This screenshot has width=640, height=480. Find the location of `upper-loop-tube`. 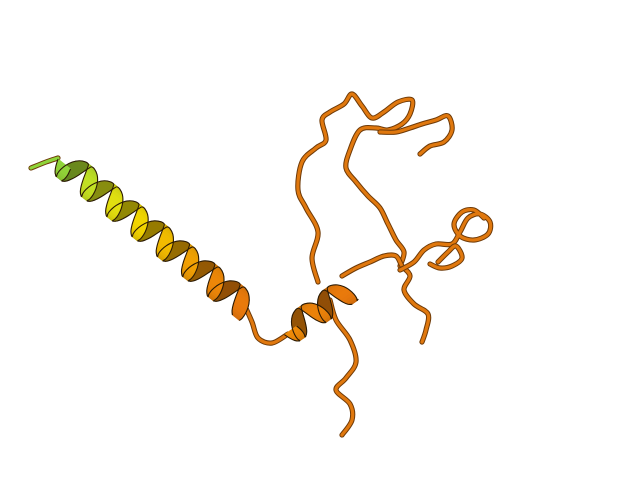

upper-loop-tube is located at coordinates (355, 188).